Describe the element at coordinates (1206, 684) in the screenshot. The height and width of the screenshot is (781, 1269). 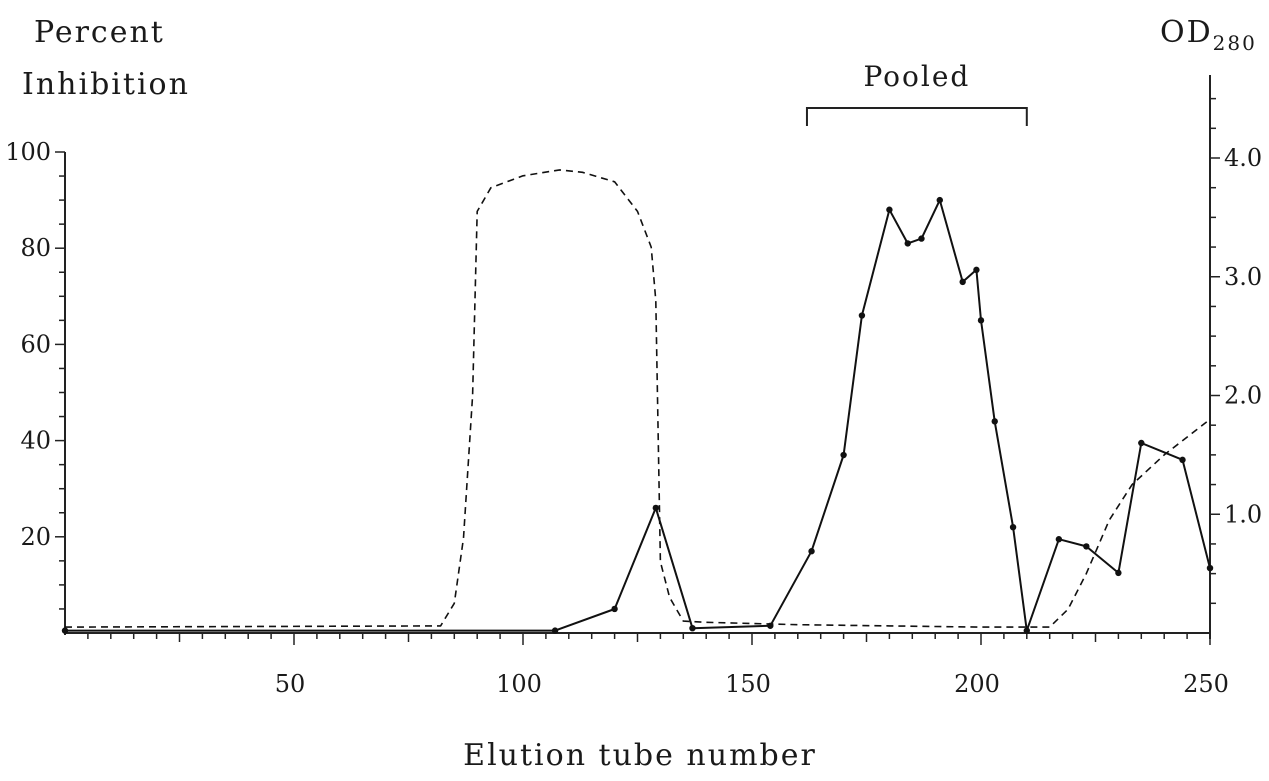
I see `x-tick-label: 250` at that location.